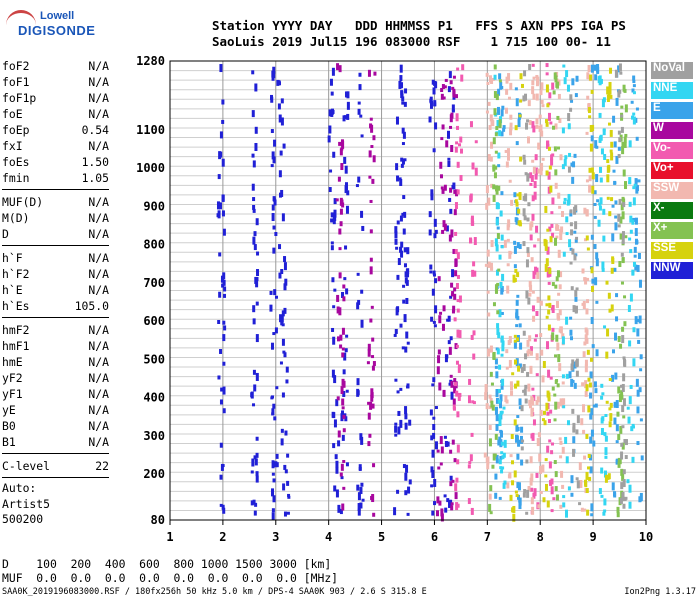 Image resolution: width=700 pixels, height=600 pixels. I want to click on param-row-yf2: yF2 N/A, so click(55, 378).